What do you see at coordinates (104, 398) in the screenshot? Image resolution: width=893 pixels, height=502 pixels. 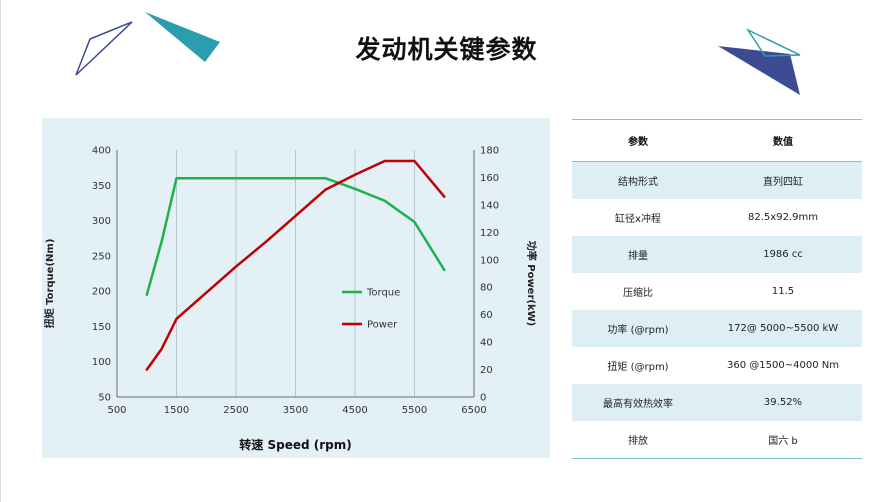 I see `y-left-tick-label: 50` at bounding box center [104, 398].